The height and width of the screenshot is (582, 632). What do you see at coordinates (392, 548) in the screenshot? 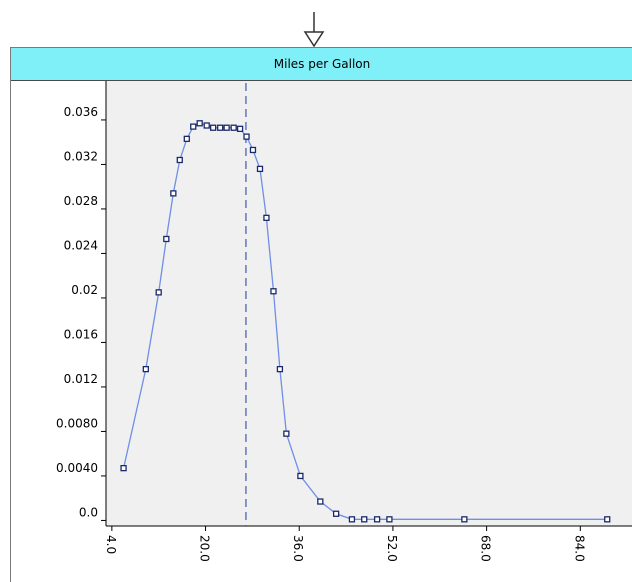
I see `x-tick-label: 52.0` at bounding box center [392, 548].